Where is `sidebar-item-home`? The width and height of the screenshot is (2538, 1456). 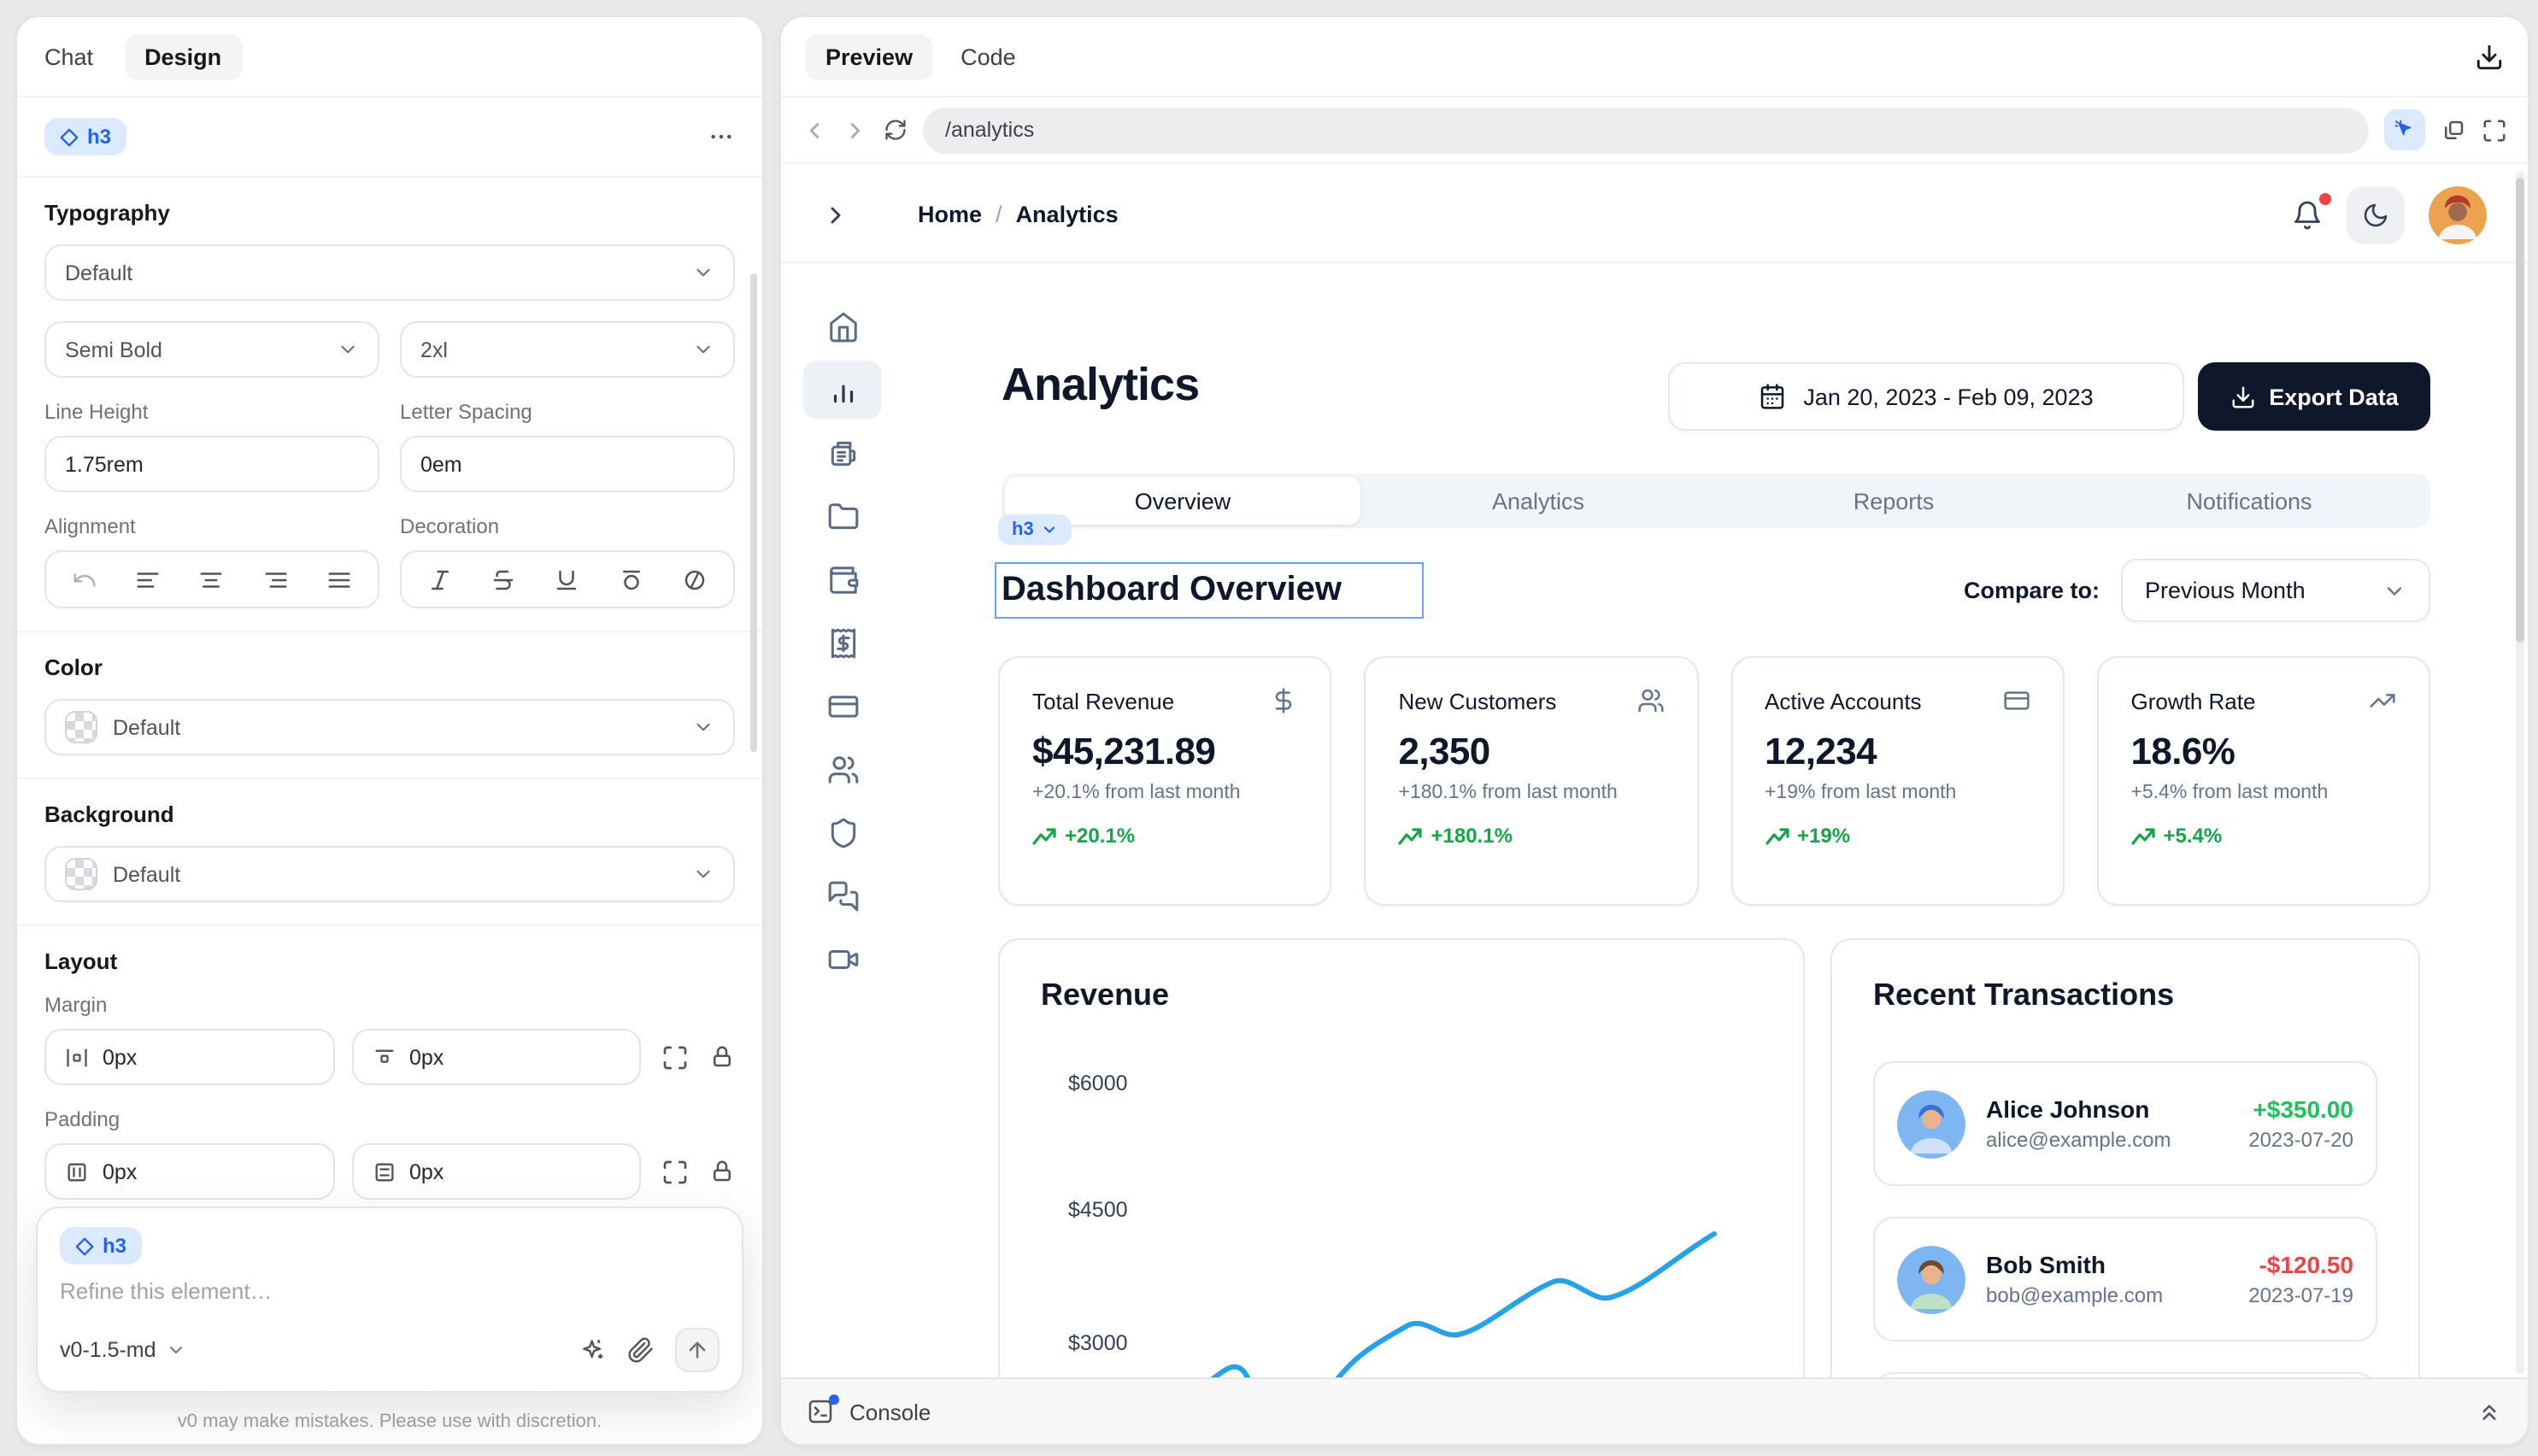 sidebar-item-home is located at coordinates (842, 326).